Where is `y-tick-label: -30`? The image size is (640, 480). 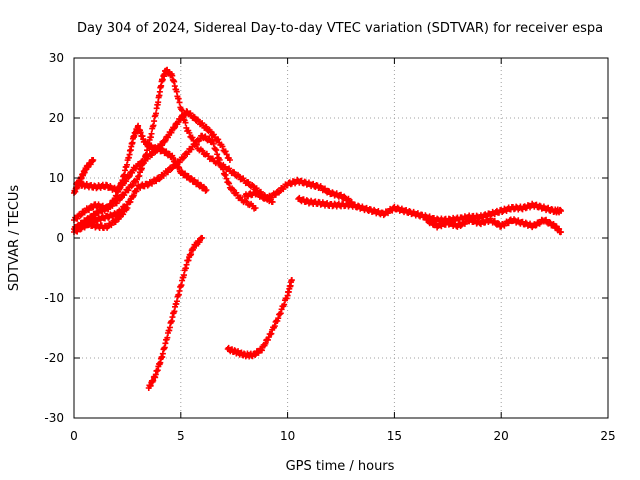
y-tick-label: -30 is located at coordinates (54, 418).